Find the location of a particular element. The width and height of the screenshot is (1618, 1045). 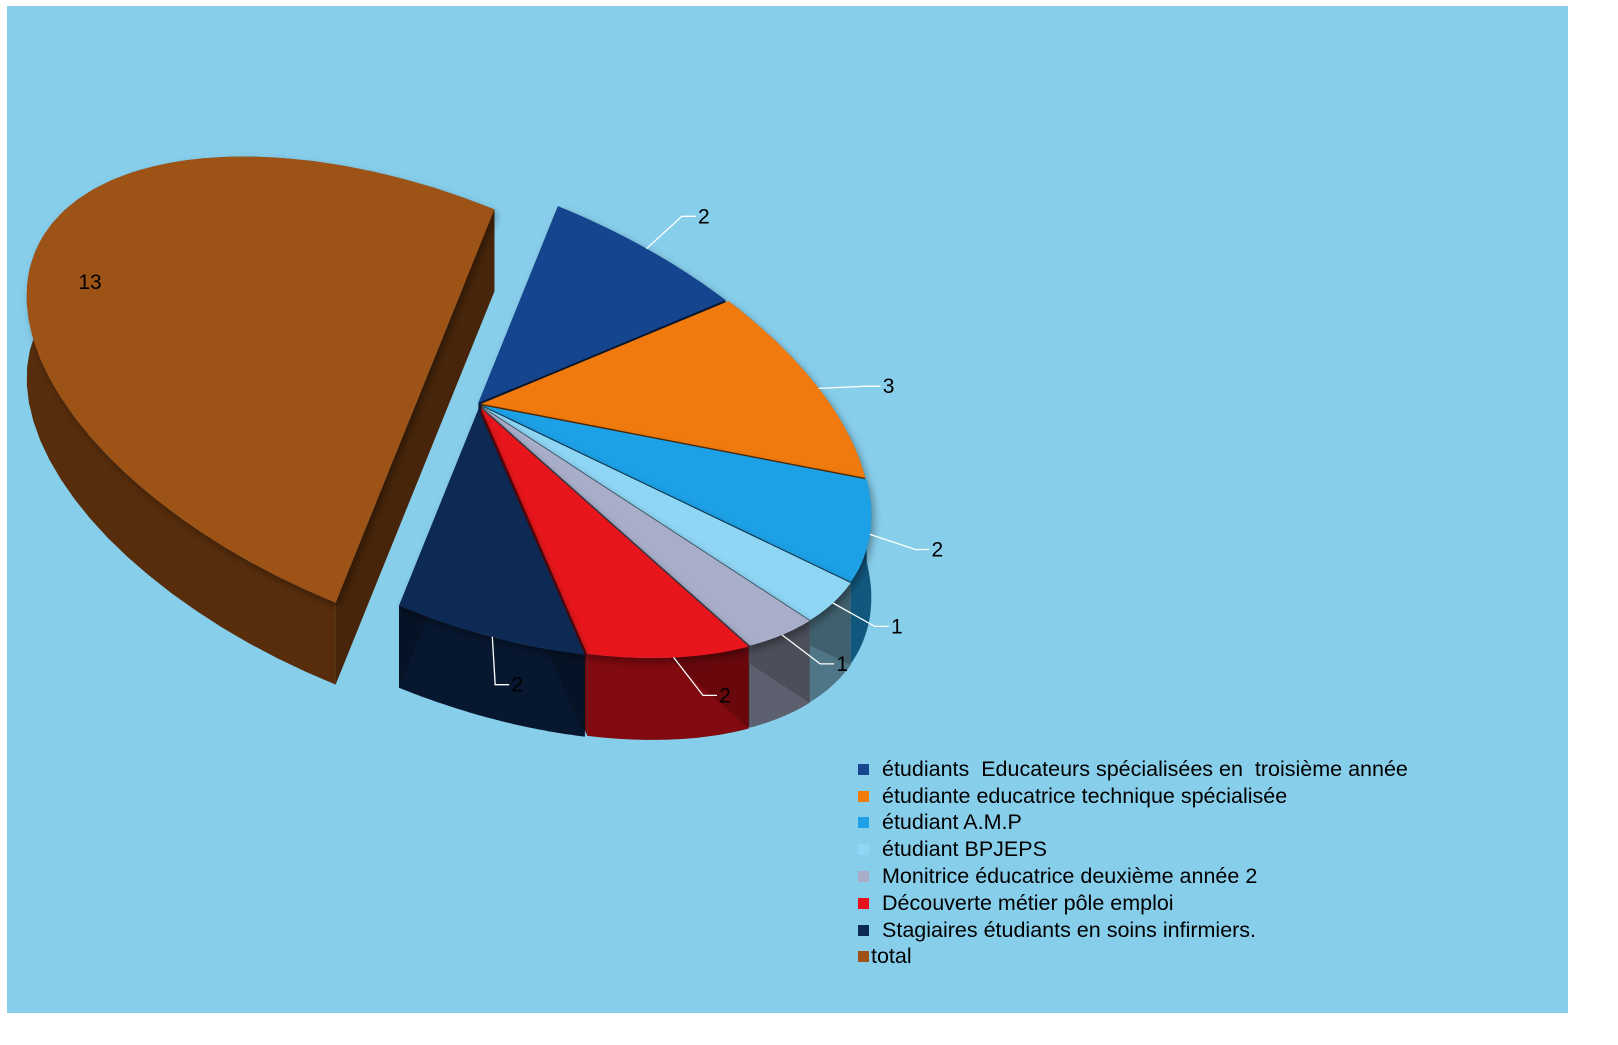

data-label: 3 is located at coordinates (889, 386).